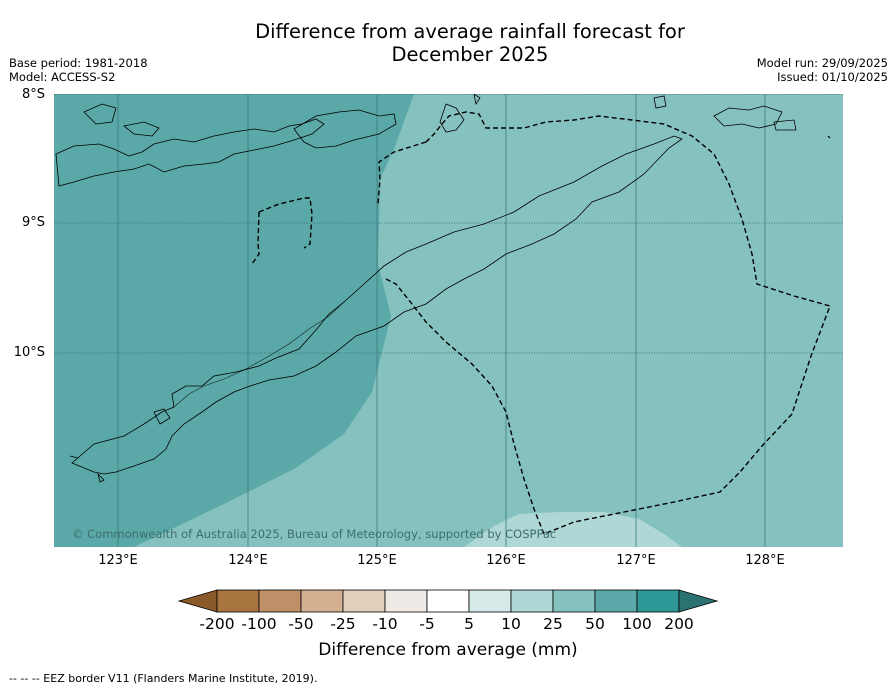 This screenshot has width=896, height=690. What do you see at coordinates (197, 601) in the screenshot?
I see `colorbar-extend-low` at bounding box center [197, 601].